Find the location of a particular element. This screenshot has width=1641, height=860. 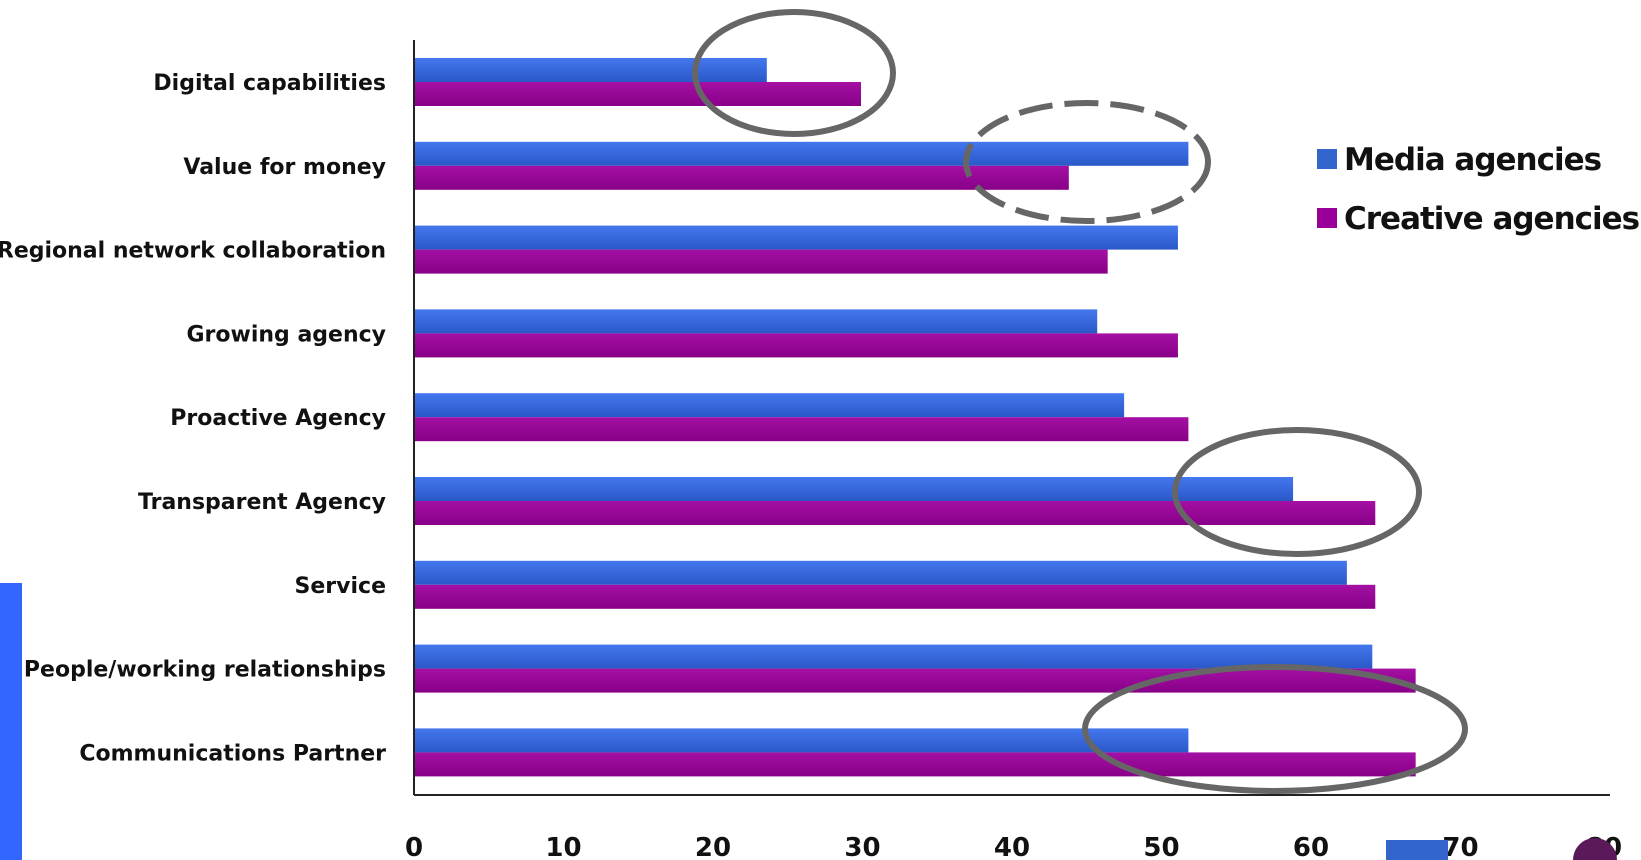

category-label: Communications Partner is located at coordinates (232, 753).